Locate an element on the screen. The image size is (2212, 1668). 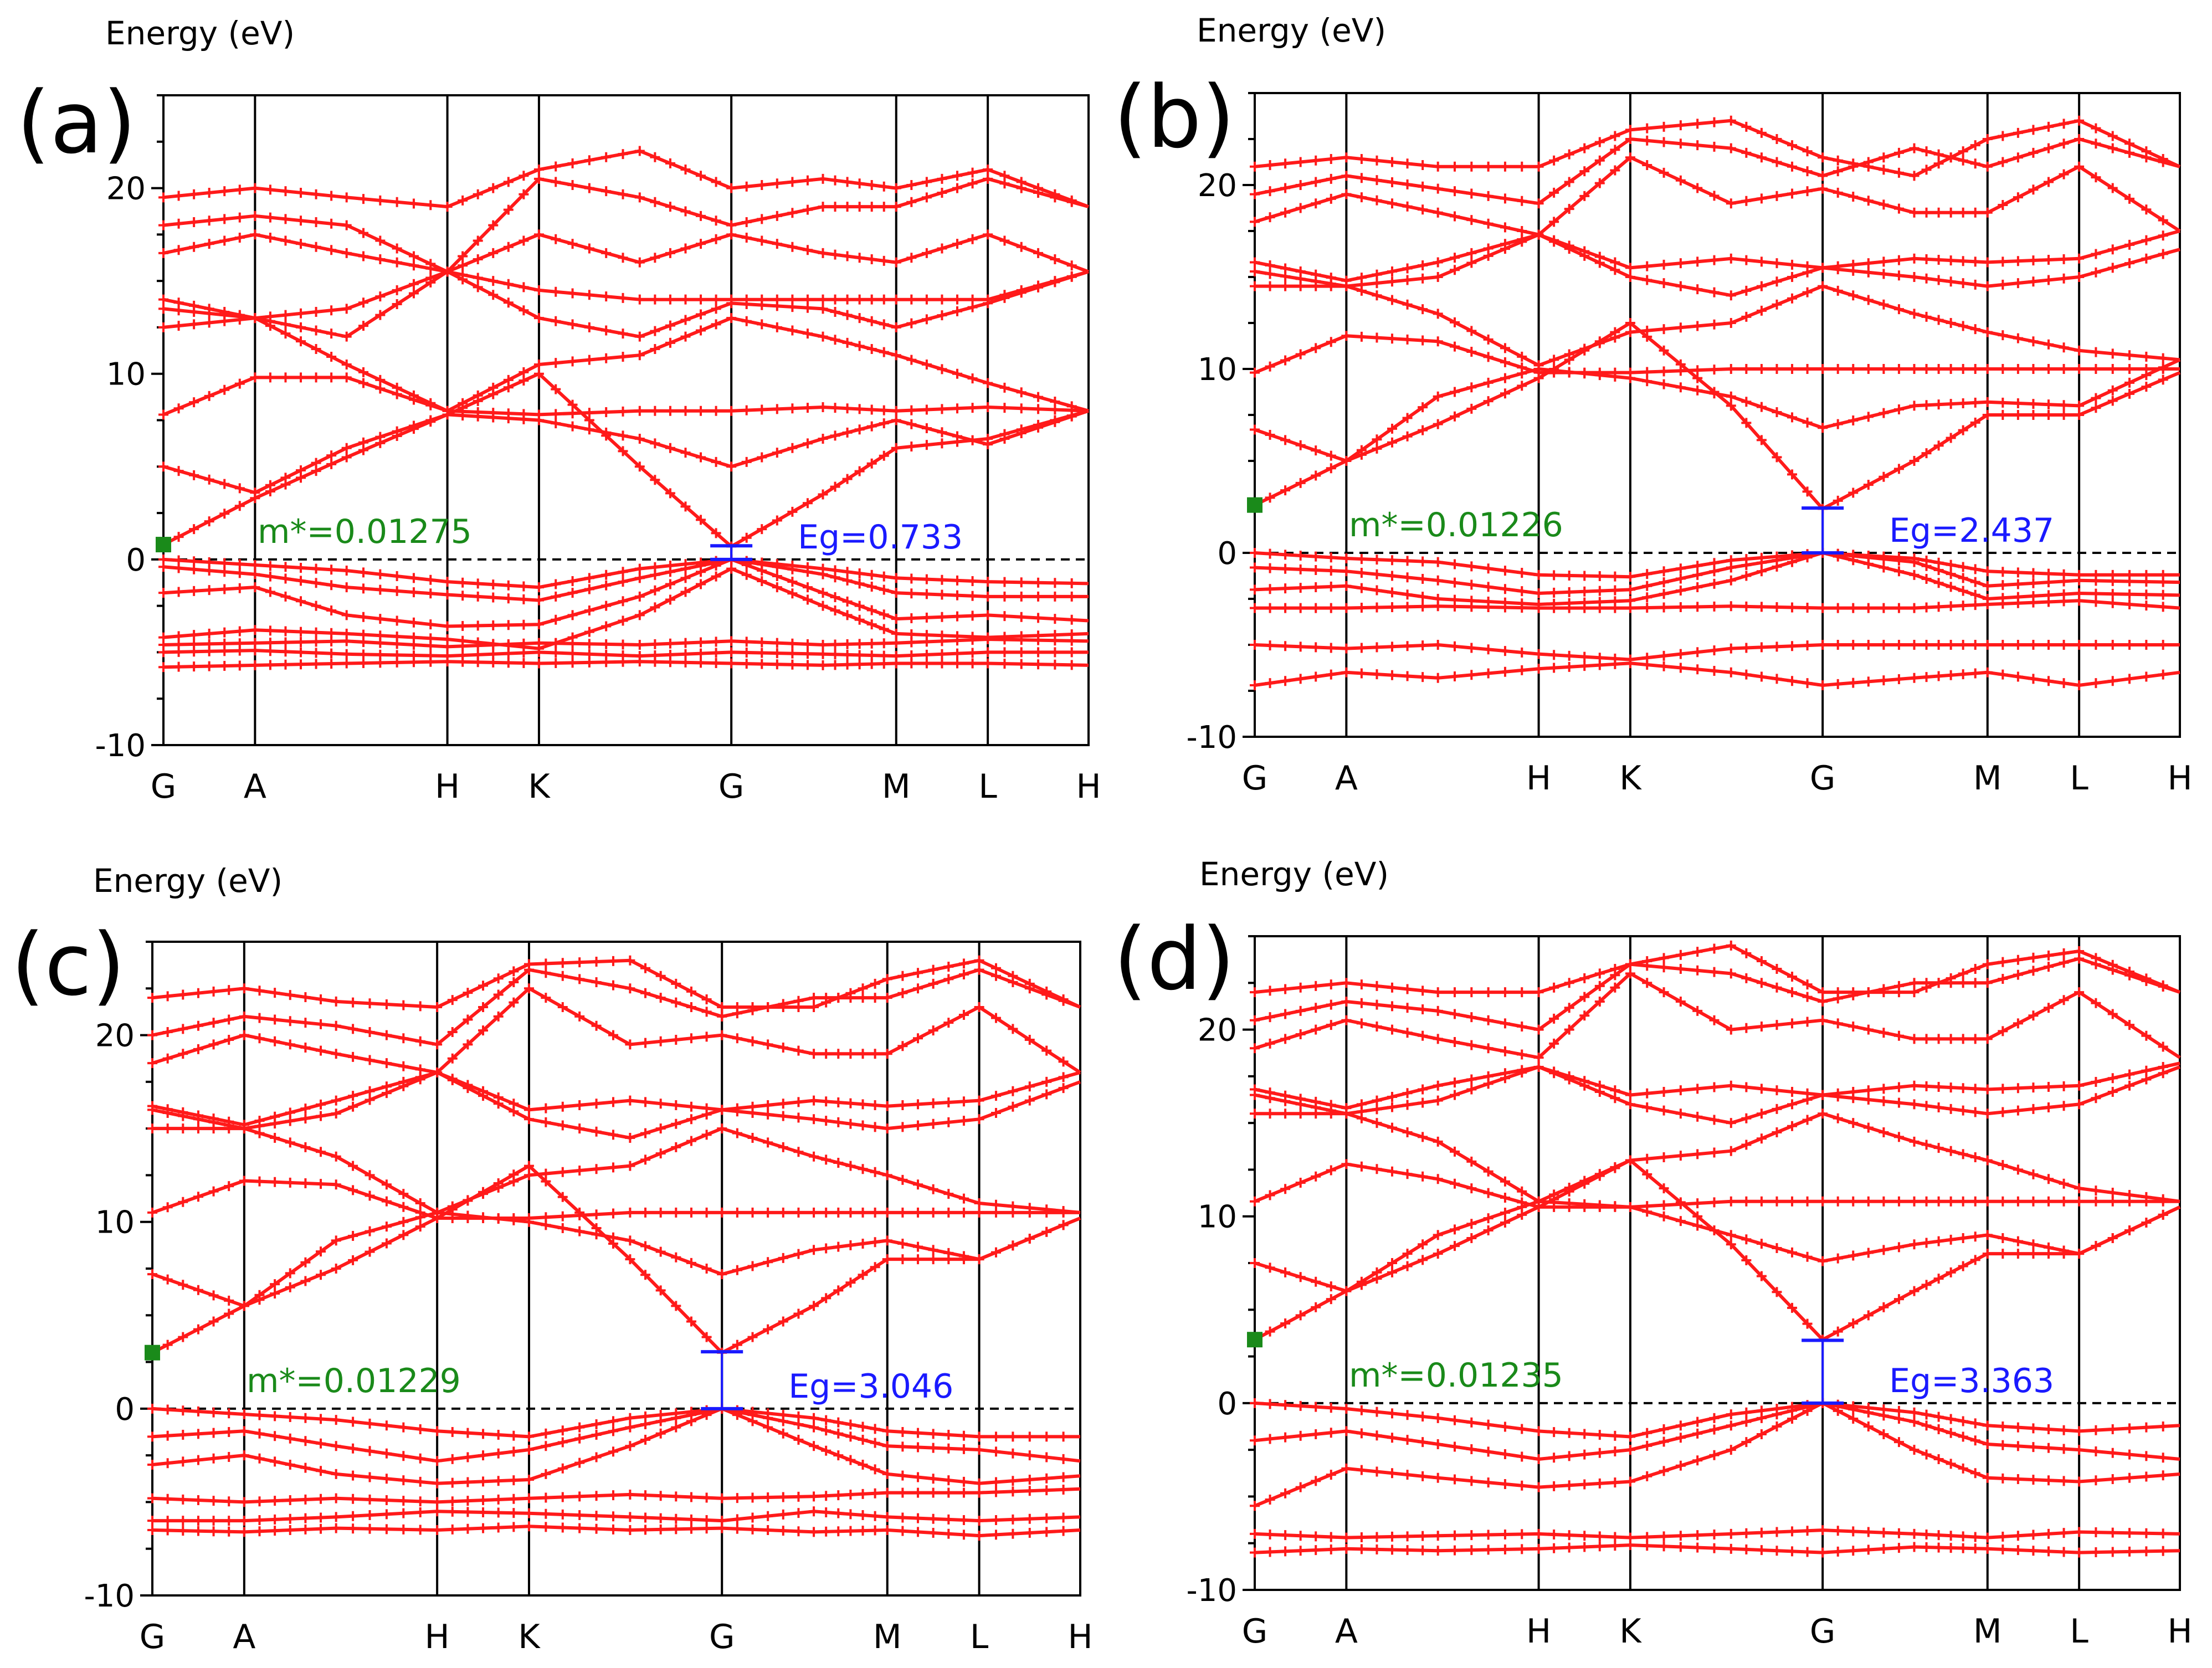
y-tick-label: -10 is located at coordinates (120, 746).